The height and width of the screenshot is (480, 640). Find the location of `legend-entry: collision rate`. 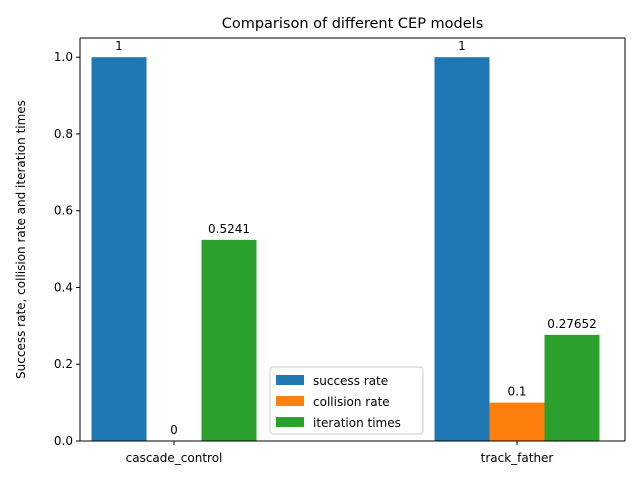

legend-entry: collision rate is located at coordinates (351, 402).